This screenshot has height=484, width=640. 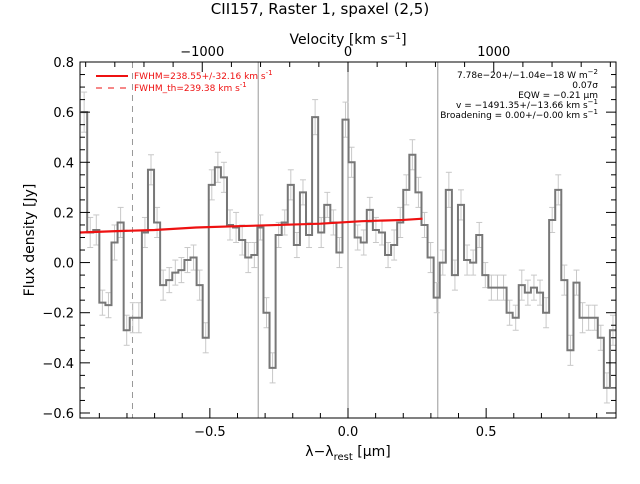 I want to click on annotation-line: v = −1491.35+/−13.66 km s−1, so click(x=527, y=104).